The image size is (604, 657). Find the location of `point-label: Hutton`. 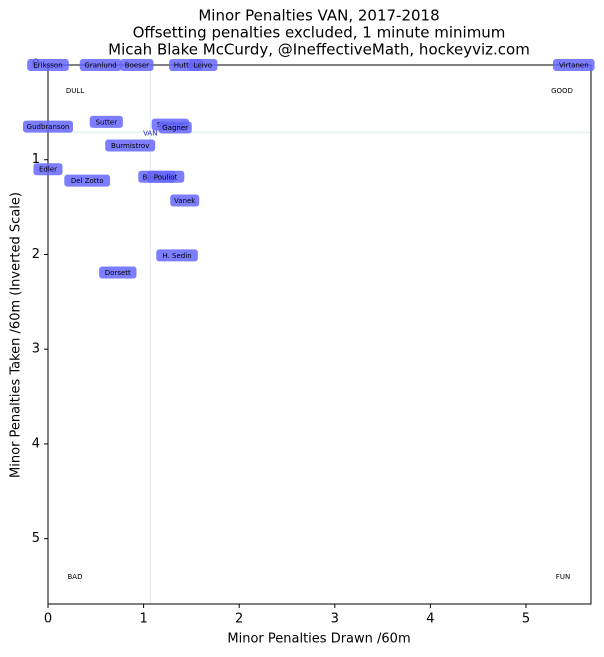

point-label: Hutton is located at coordinates (186, 66).